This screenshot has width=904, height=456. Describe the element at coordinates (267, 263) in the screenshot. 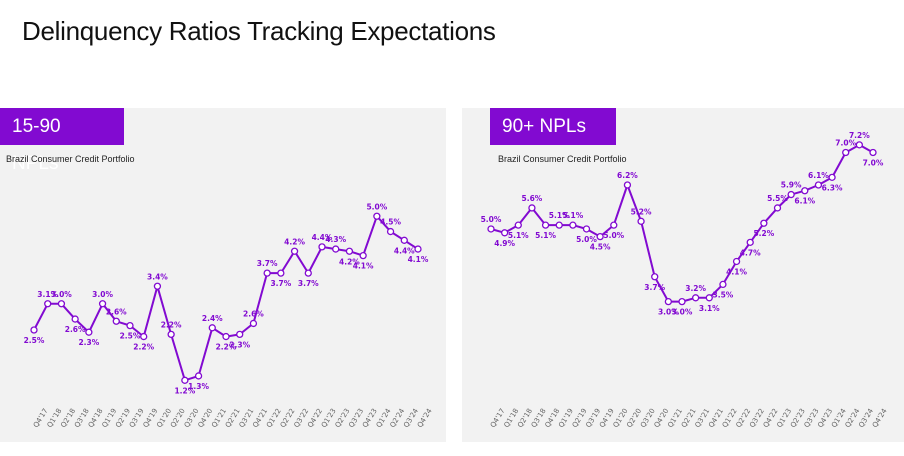

I see `npl-15-90-data-label: 3.7%` at that location.